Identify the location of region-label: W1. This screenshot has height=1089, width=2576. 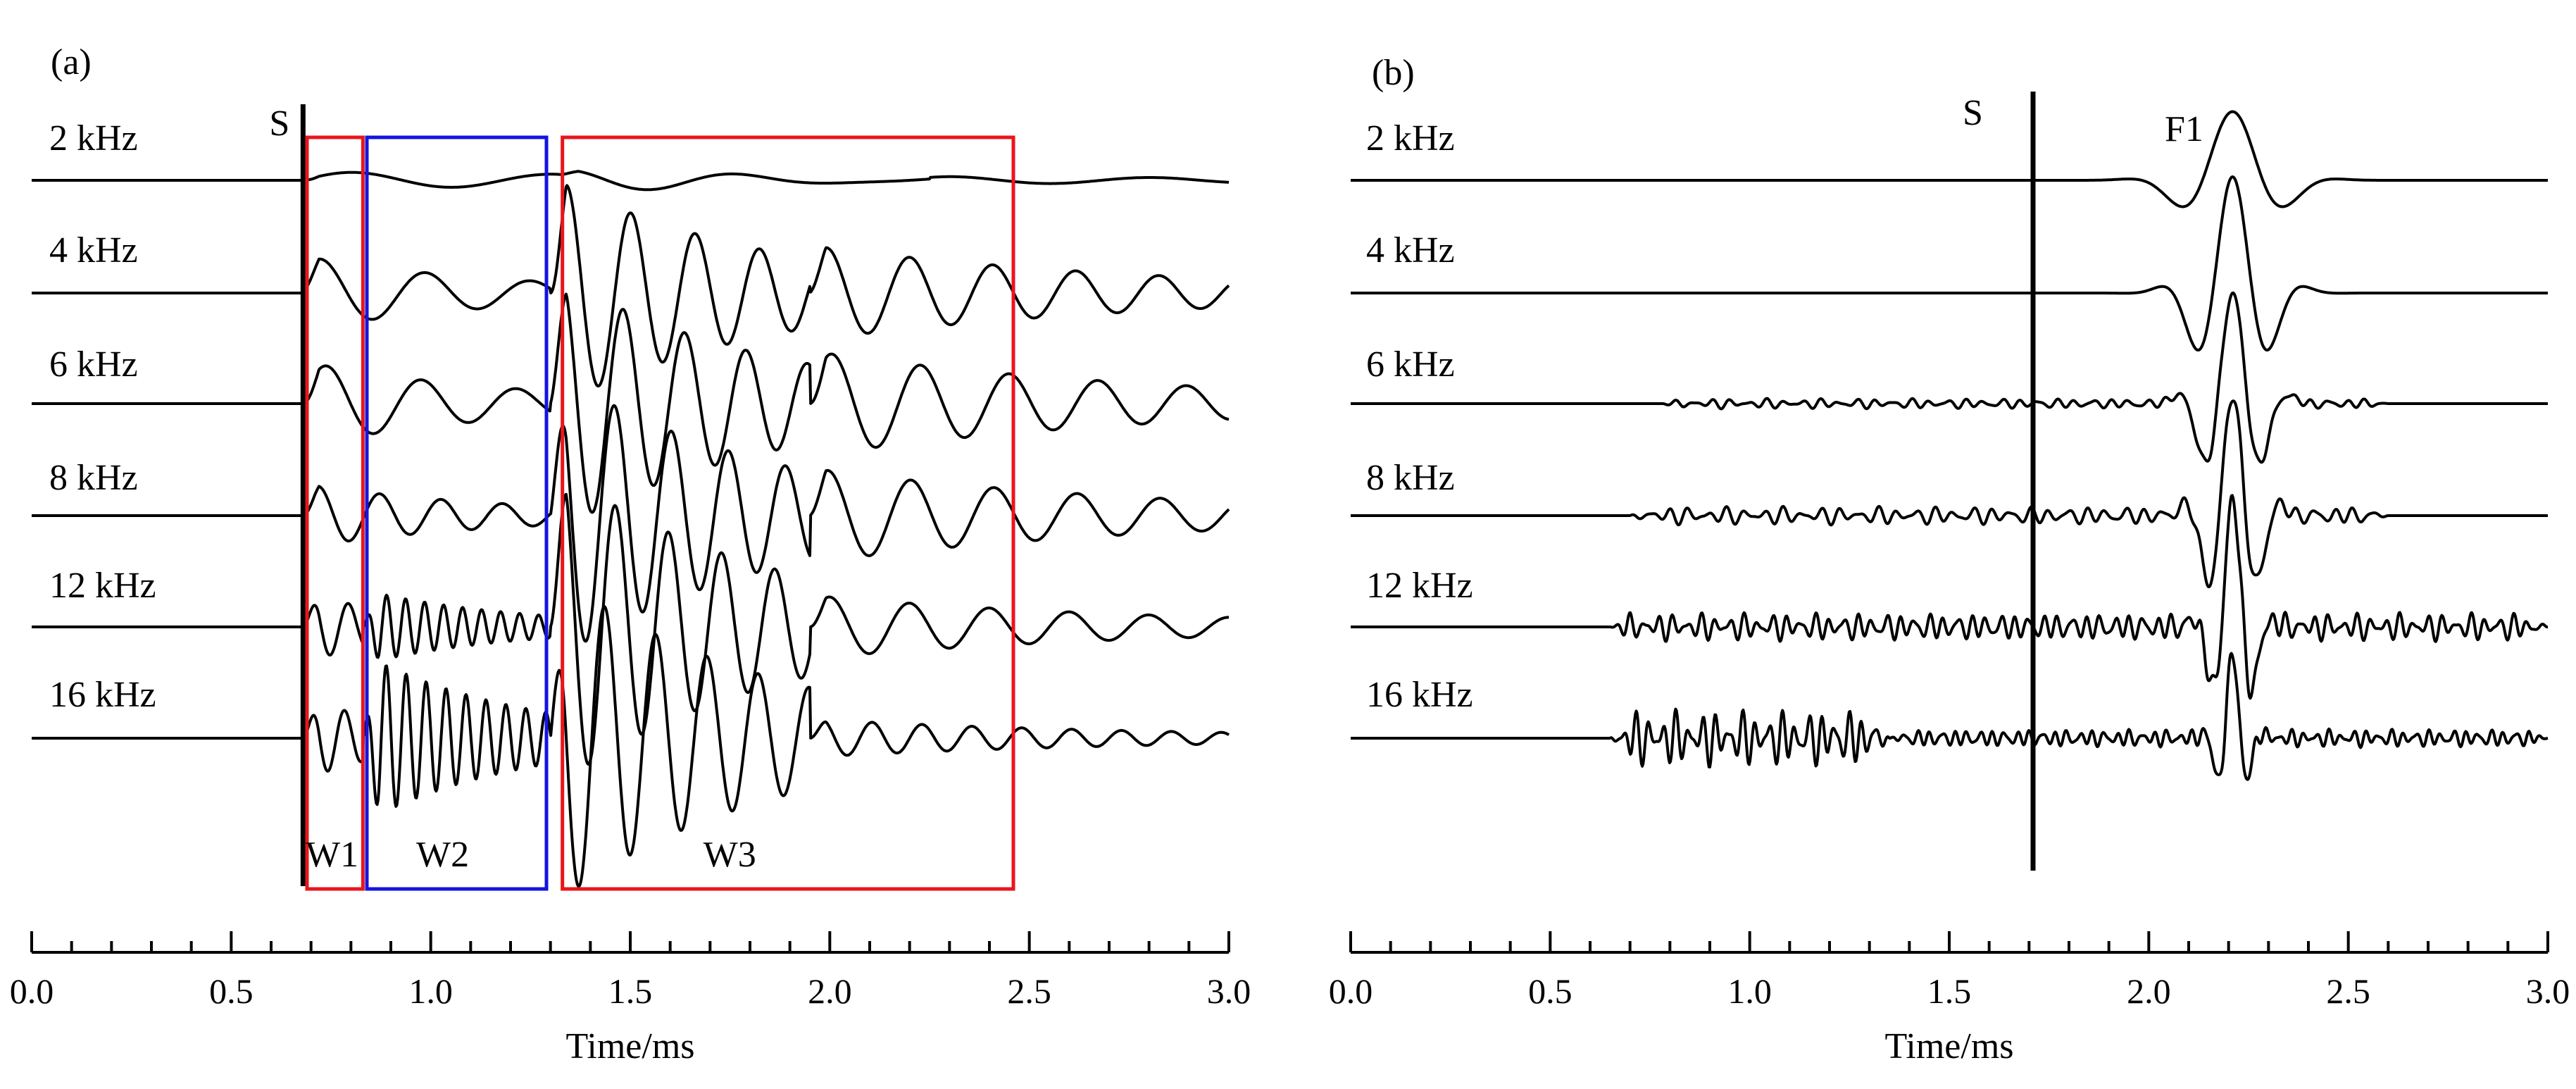
(332, 855).